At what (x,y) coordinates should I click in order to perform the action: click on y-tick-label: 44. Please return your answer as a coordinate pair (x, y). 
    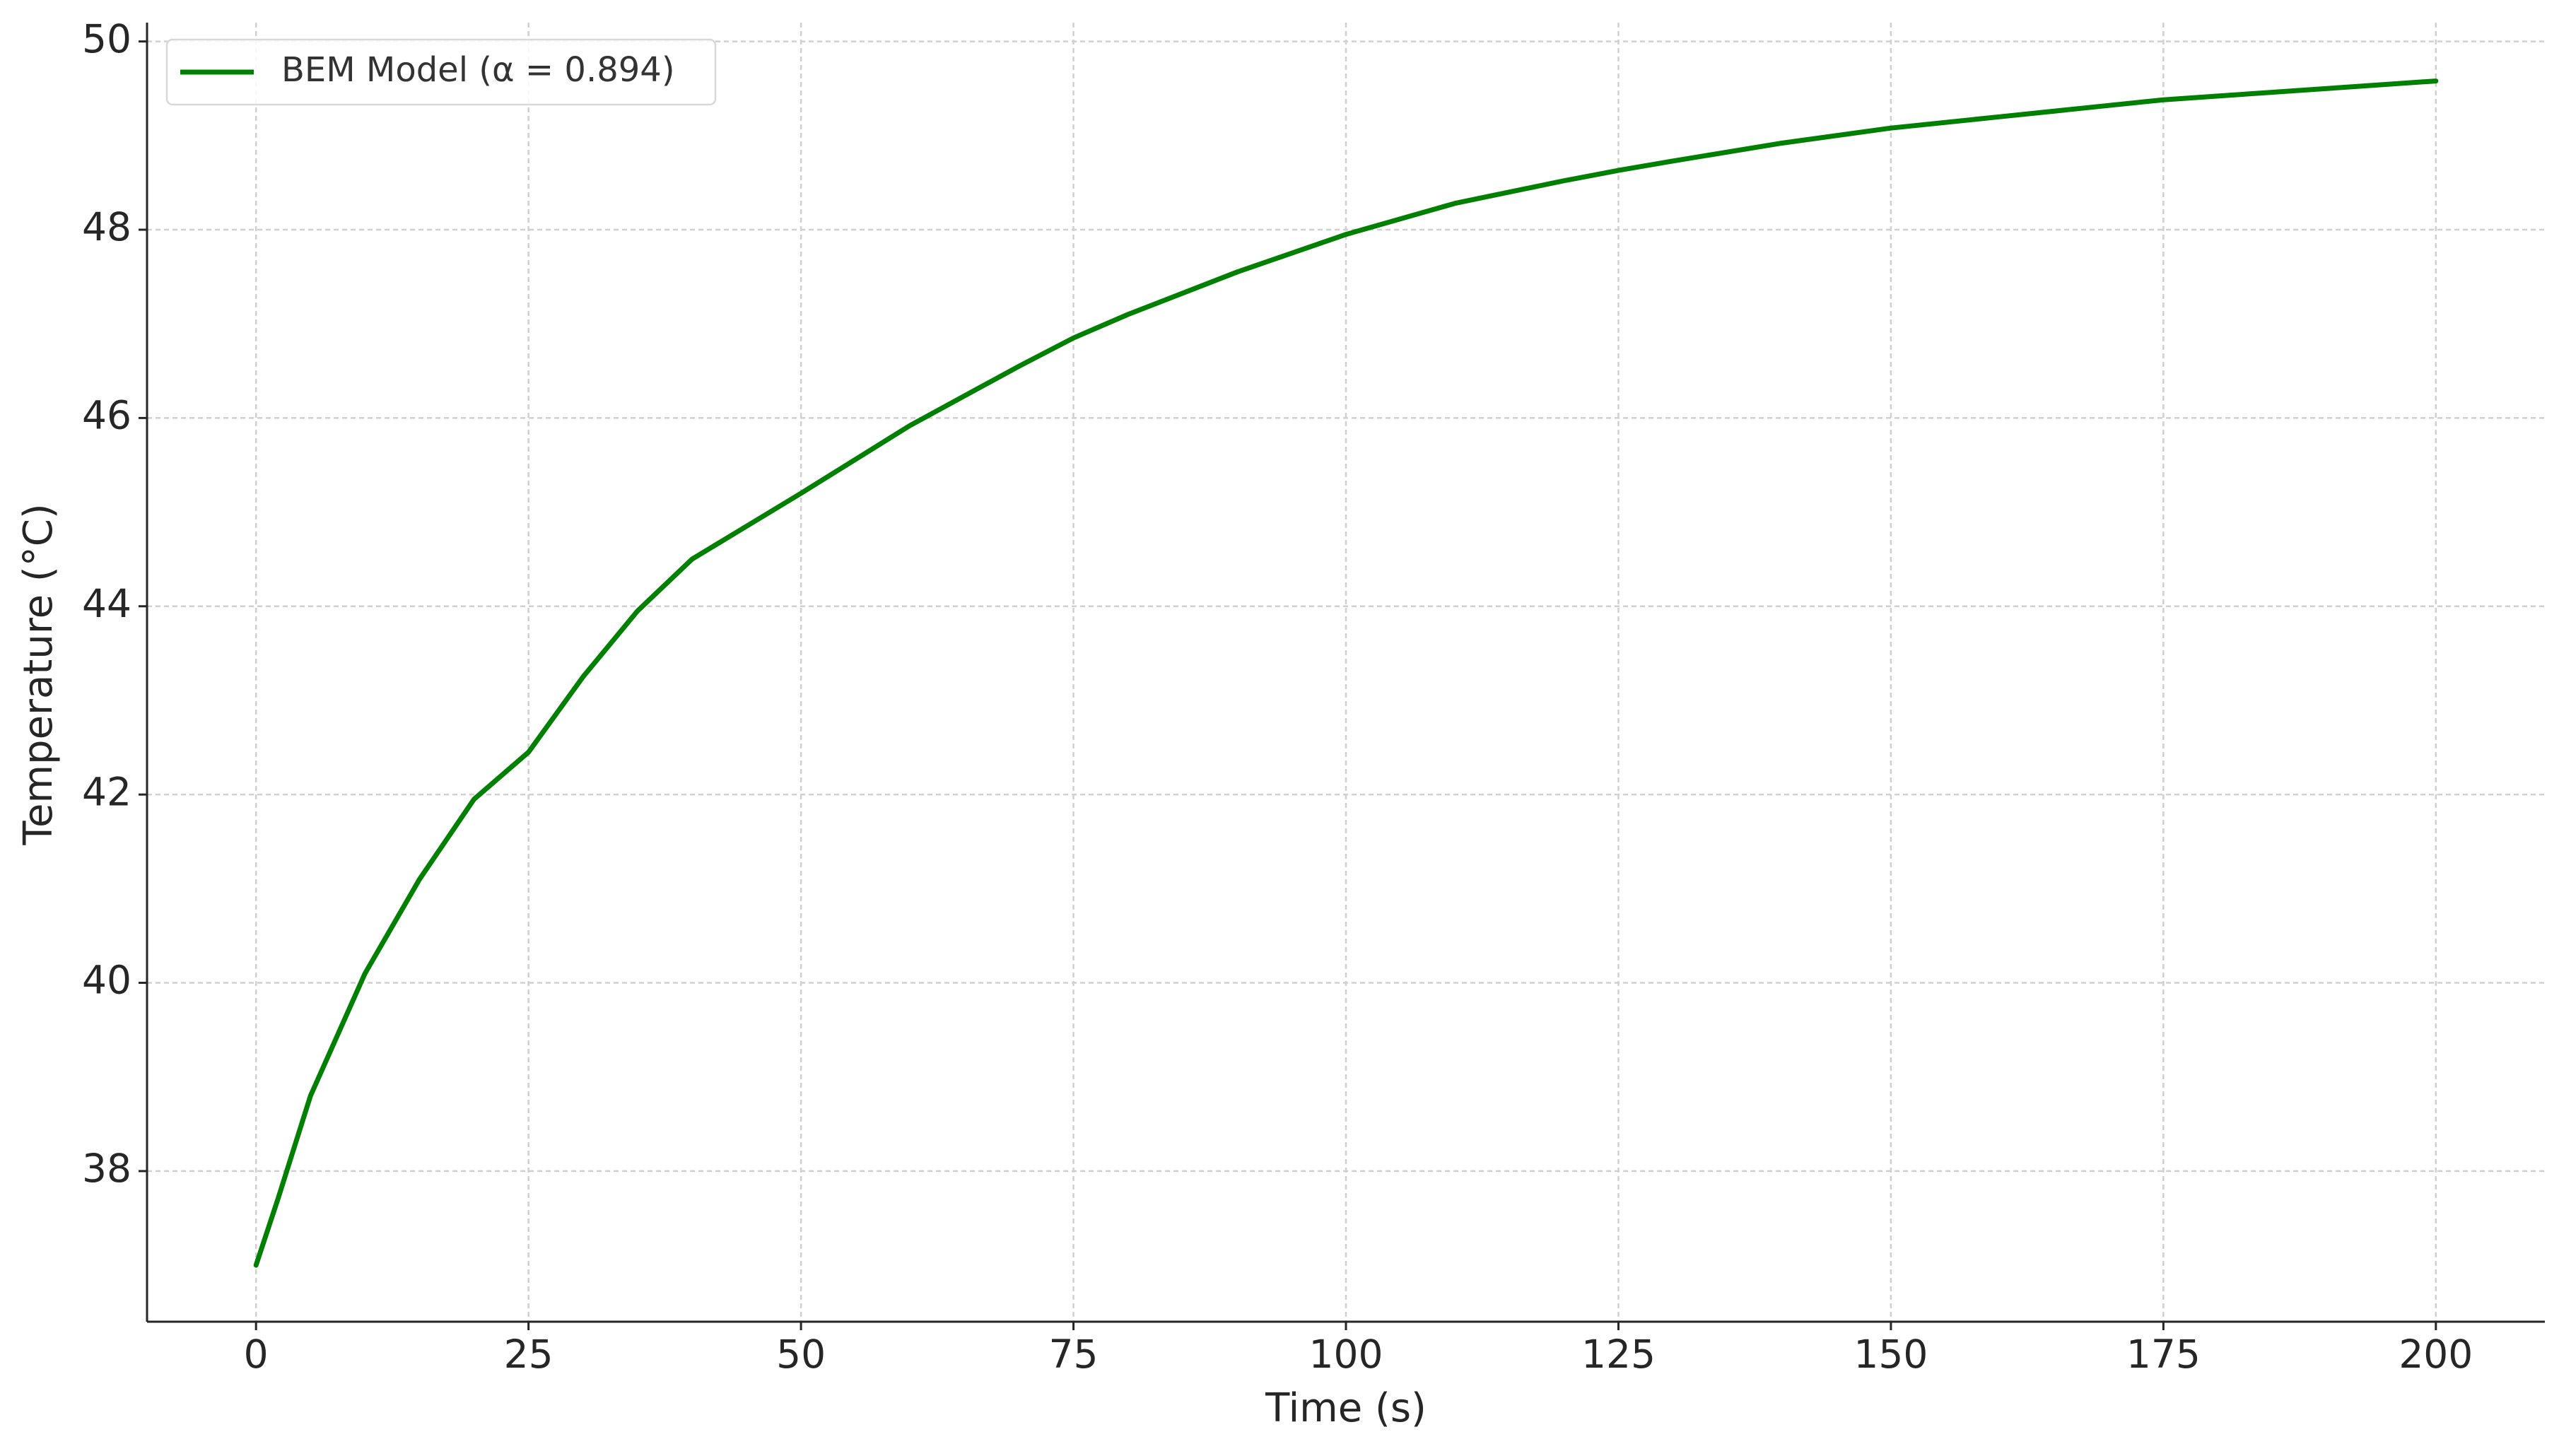
    Looking at the image, I should click on (107, 604).